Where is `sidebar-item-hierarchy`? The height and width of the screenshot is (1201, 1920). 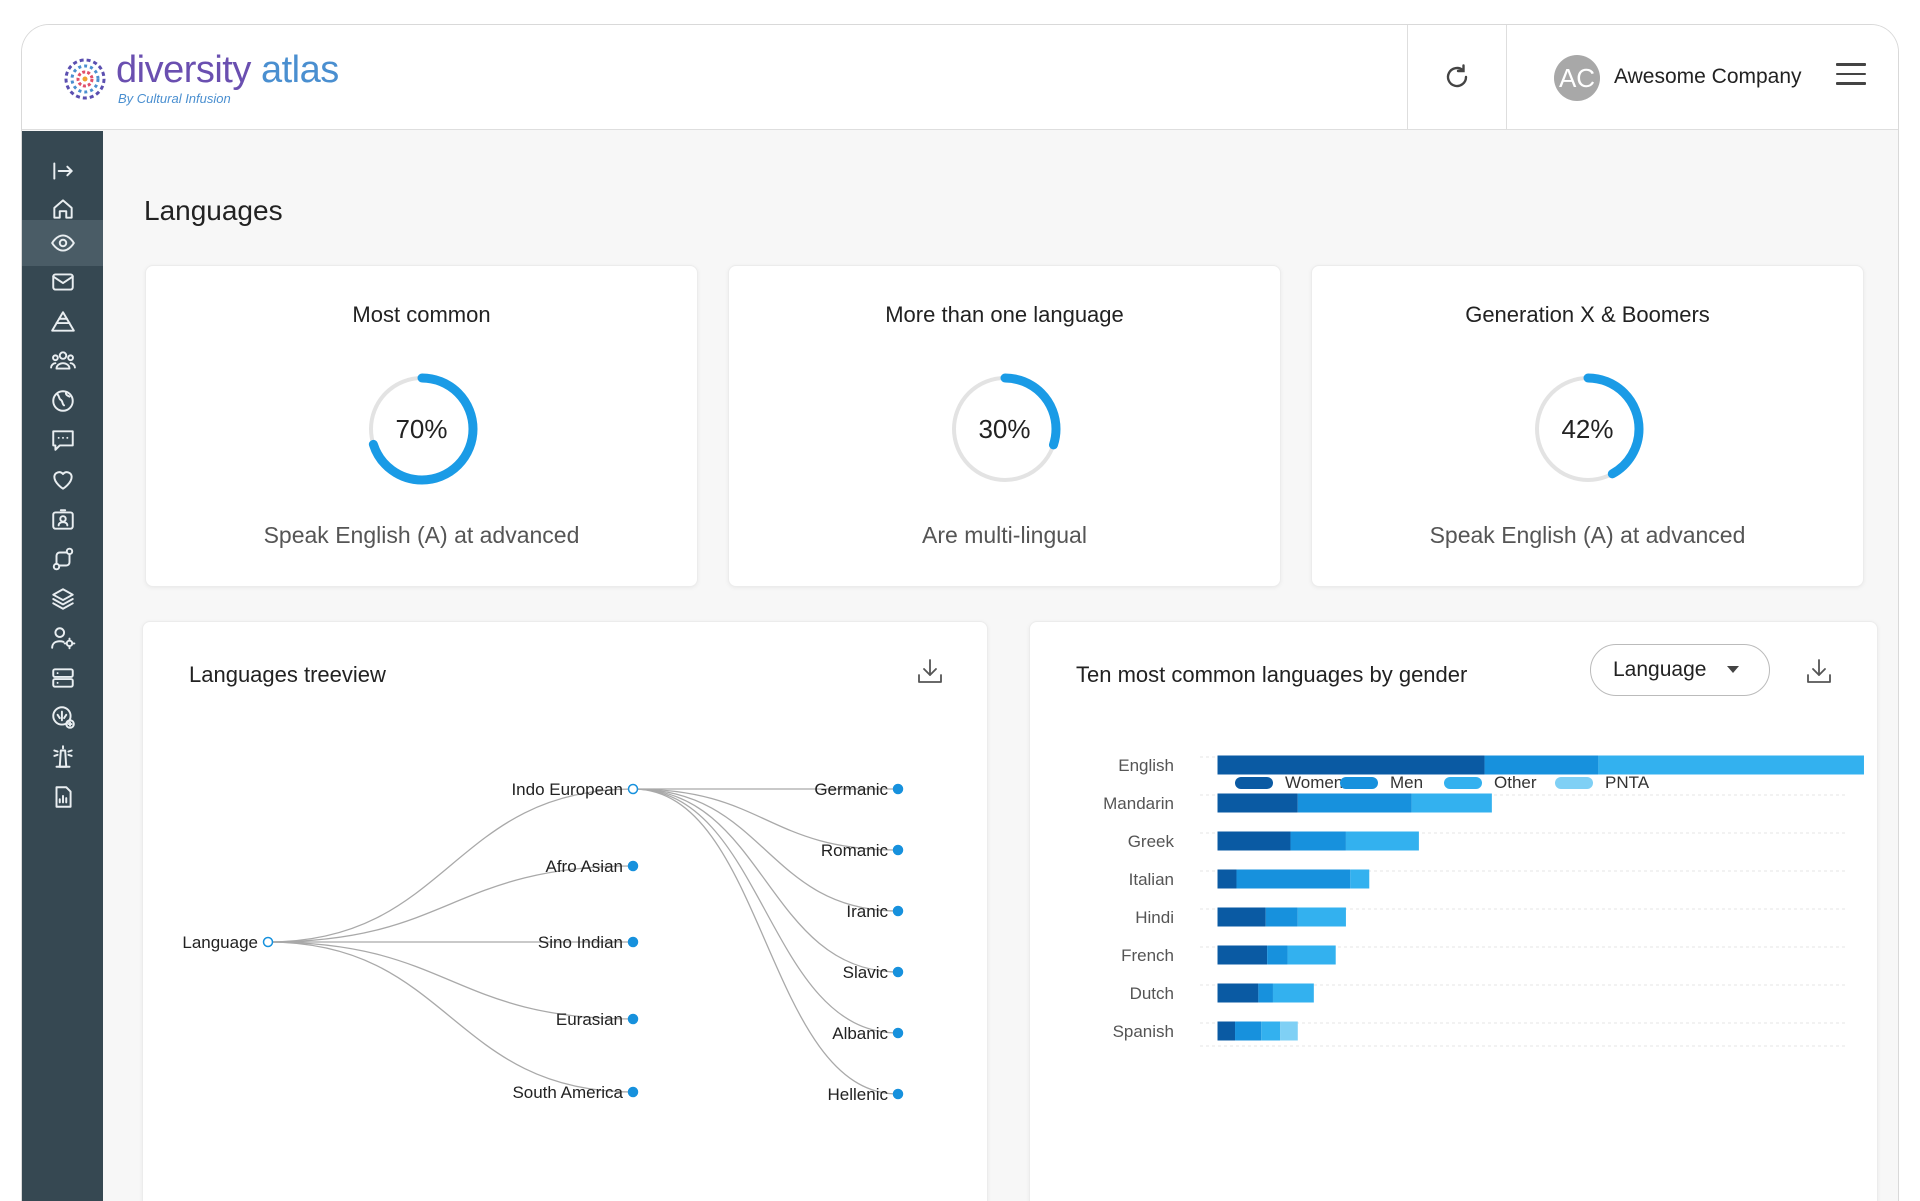
sidebar-item-hierarchy is located at coordinates (62, 322).